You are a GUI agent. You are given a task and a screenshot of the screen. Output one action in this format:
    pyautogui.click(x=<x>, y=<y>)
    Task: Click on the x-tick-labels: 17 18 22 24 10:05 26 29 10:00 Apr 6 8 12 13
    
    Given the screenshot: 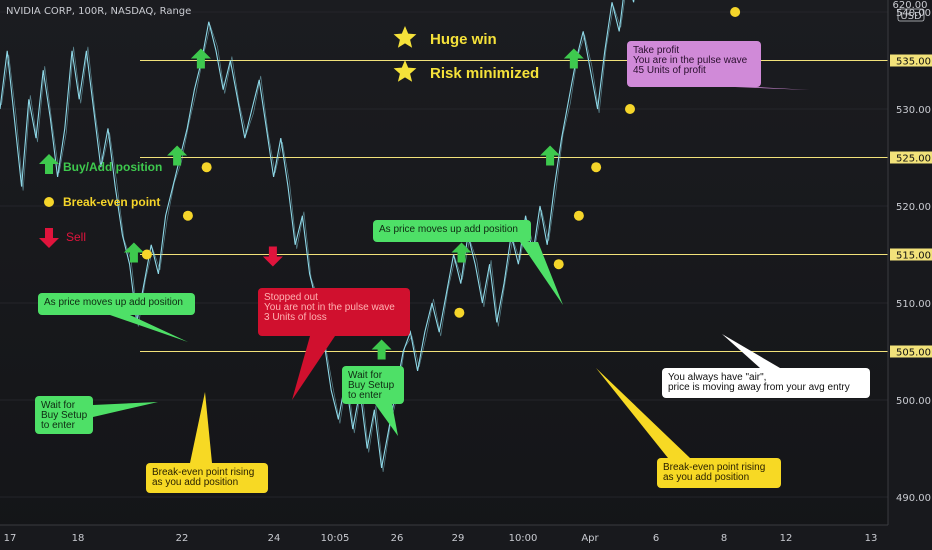 What is the action you would take?
    pyautogui.click(x=441, y=538)
    